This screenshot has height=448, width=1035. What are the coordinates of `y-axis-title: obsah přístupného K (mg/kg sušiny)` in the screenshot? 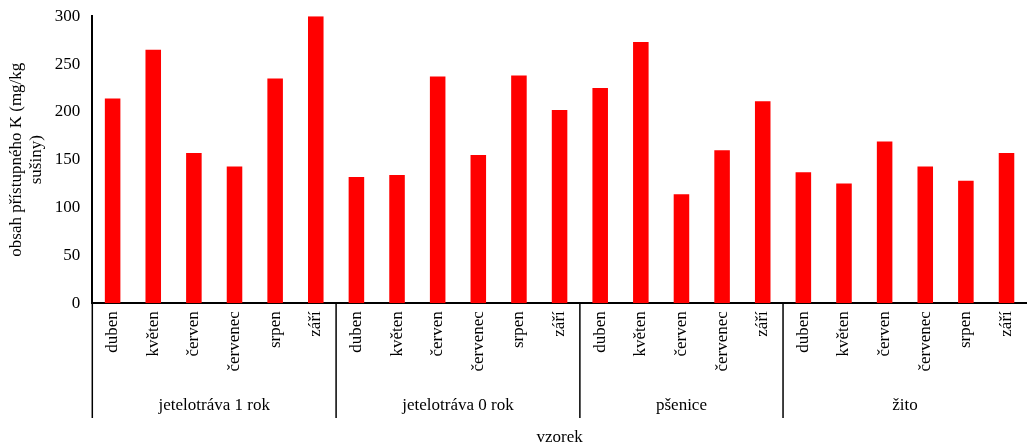 It's located at (25, 159).